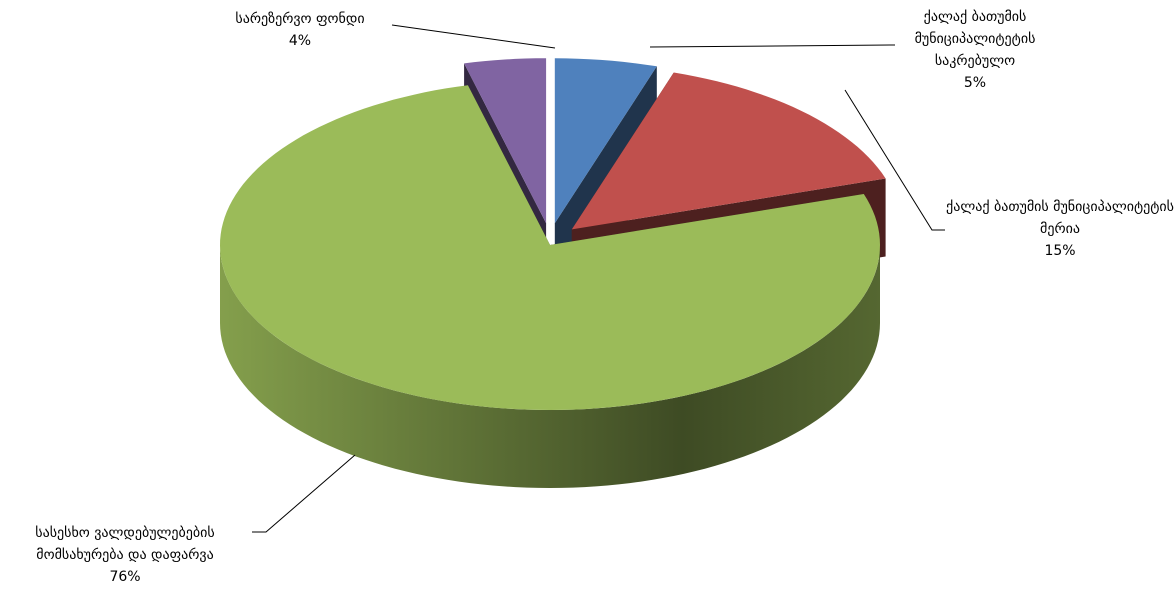 The width and height of the screenshot is (1175, 591). I want to click on value-label: 15%, so click(1060, 251).